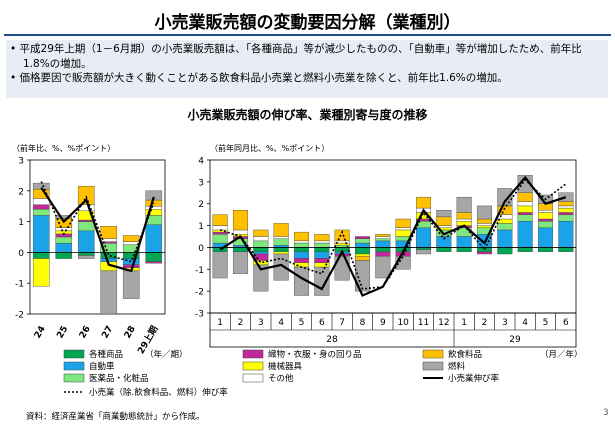  I want to click on left-chart-plot-frame, so click(97, 237).